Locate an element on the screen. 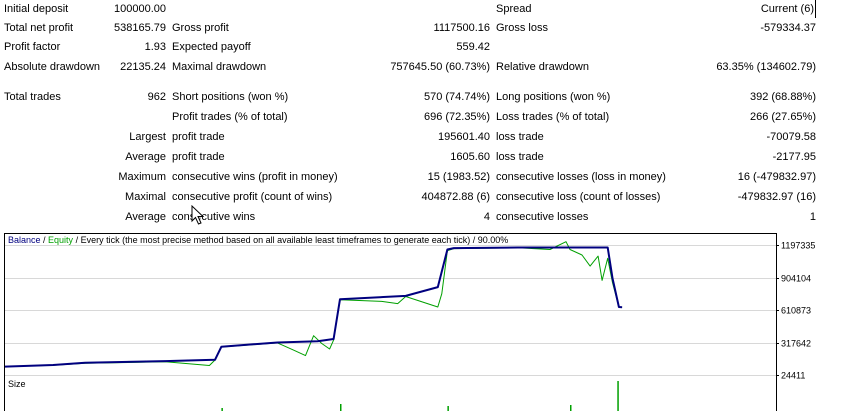 This screenshot has width=844, height=414. y-axis-ticks: 1197335 904104 610873 317642 24411 is located at coordinates (795, 311).